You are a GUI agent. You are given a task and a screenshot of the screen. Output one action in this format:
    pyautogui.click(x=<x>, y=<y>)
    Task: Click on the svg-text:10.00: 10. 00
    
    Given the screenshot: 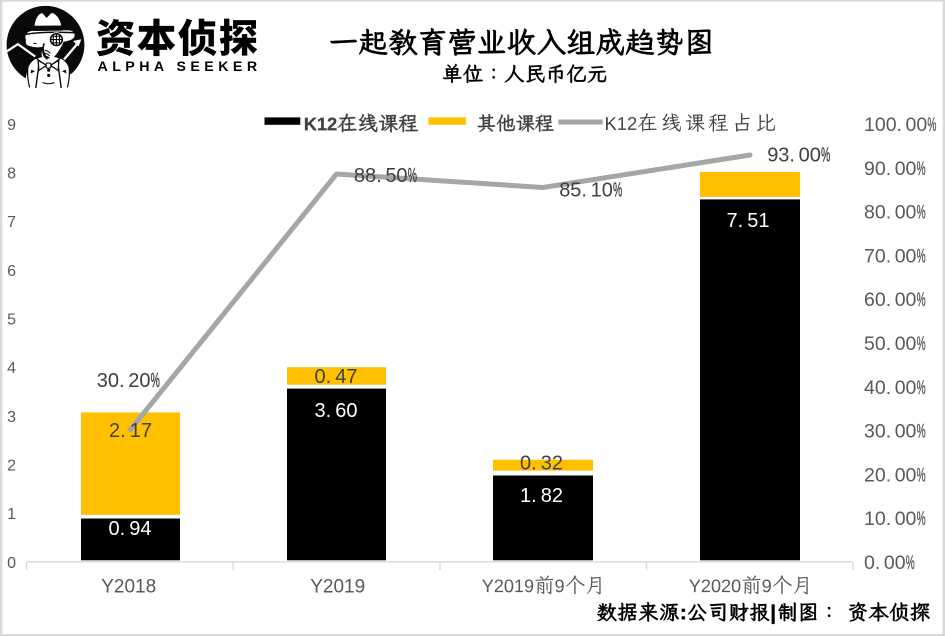 What is the action you would take?
    pyautogui.click(x=890, y=519)
    